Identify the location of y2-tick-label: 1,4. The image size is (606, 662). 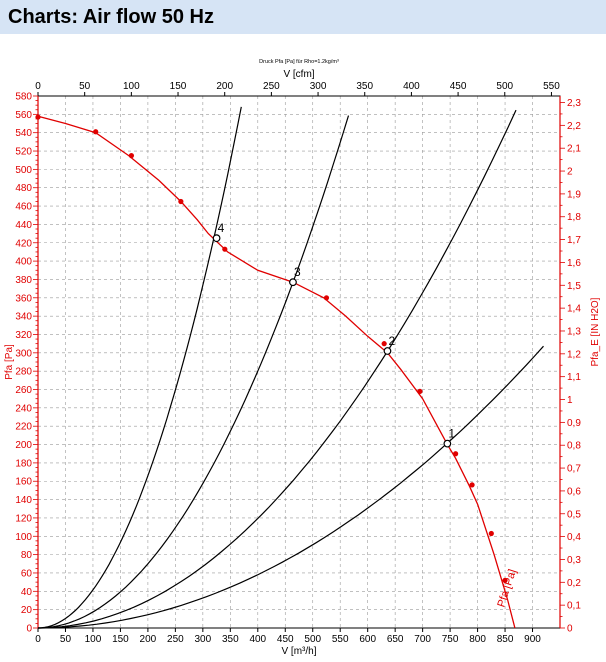
(574, 309).